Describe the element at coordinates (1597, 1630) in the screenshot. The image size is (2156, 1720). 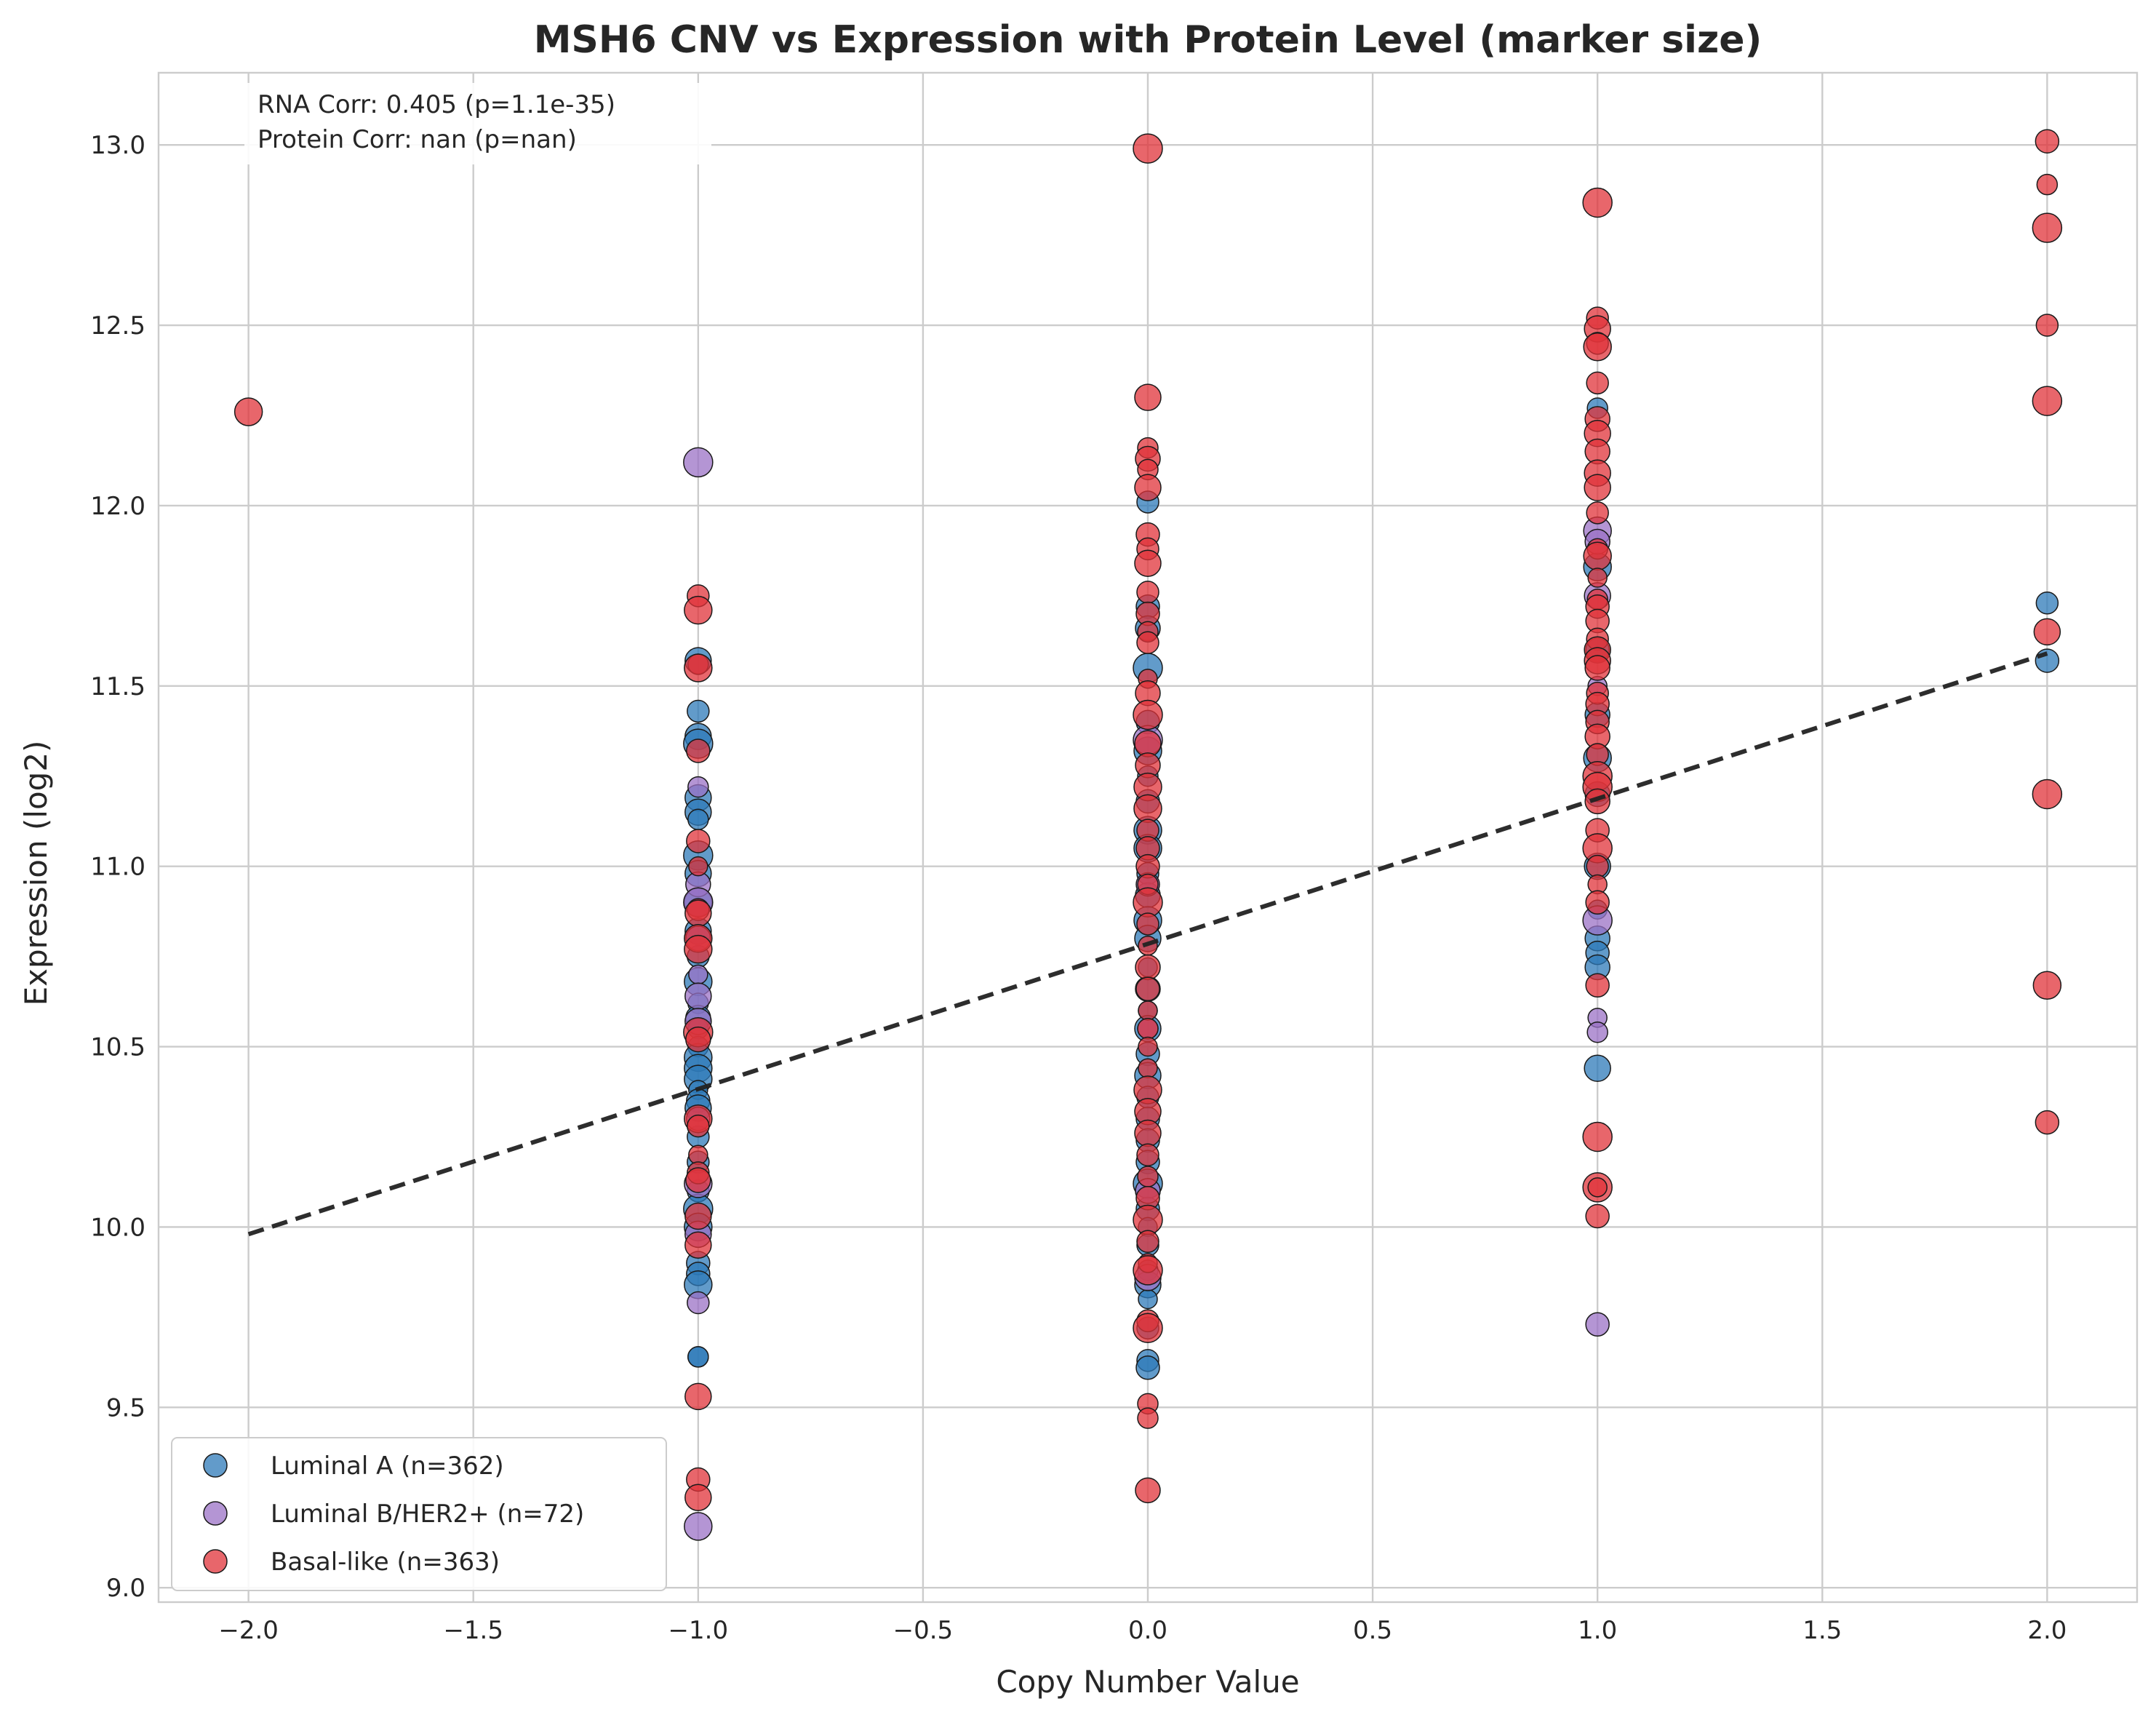
I see `x-tick-label: 1.0` at that location.